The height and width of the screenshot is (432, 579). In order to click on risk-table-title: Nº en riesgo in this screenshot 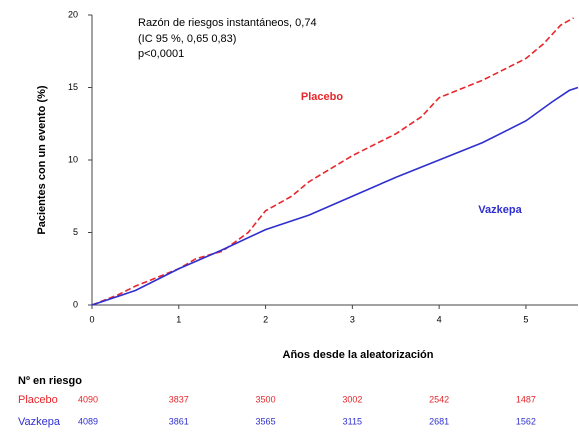, I will do `click(50, 381)`.